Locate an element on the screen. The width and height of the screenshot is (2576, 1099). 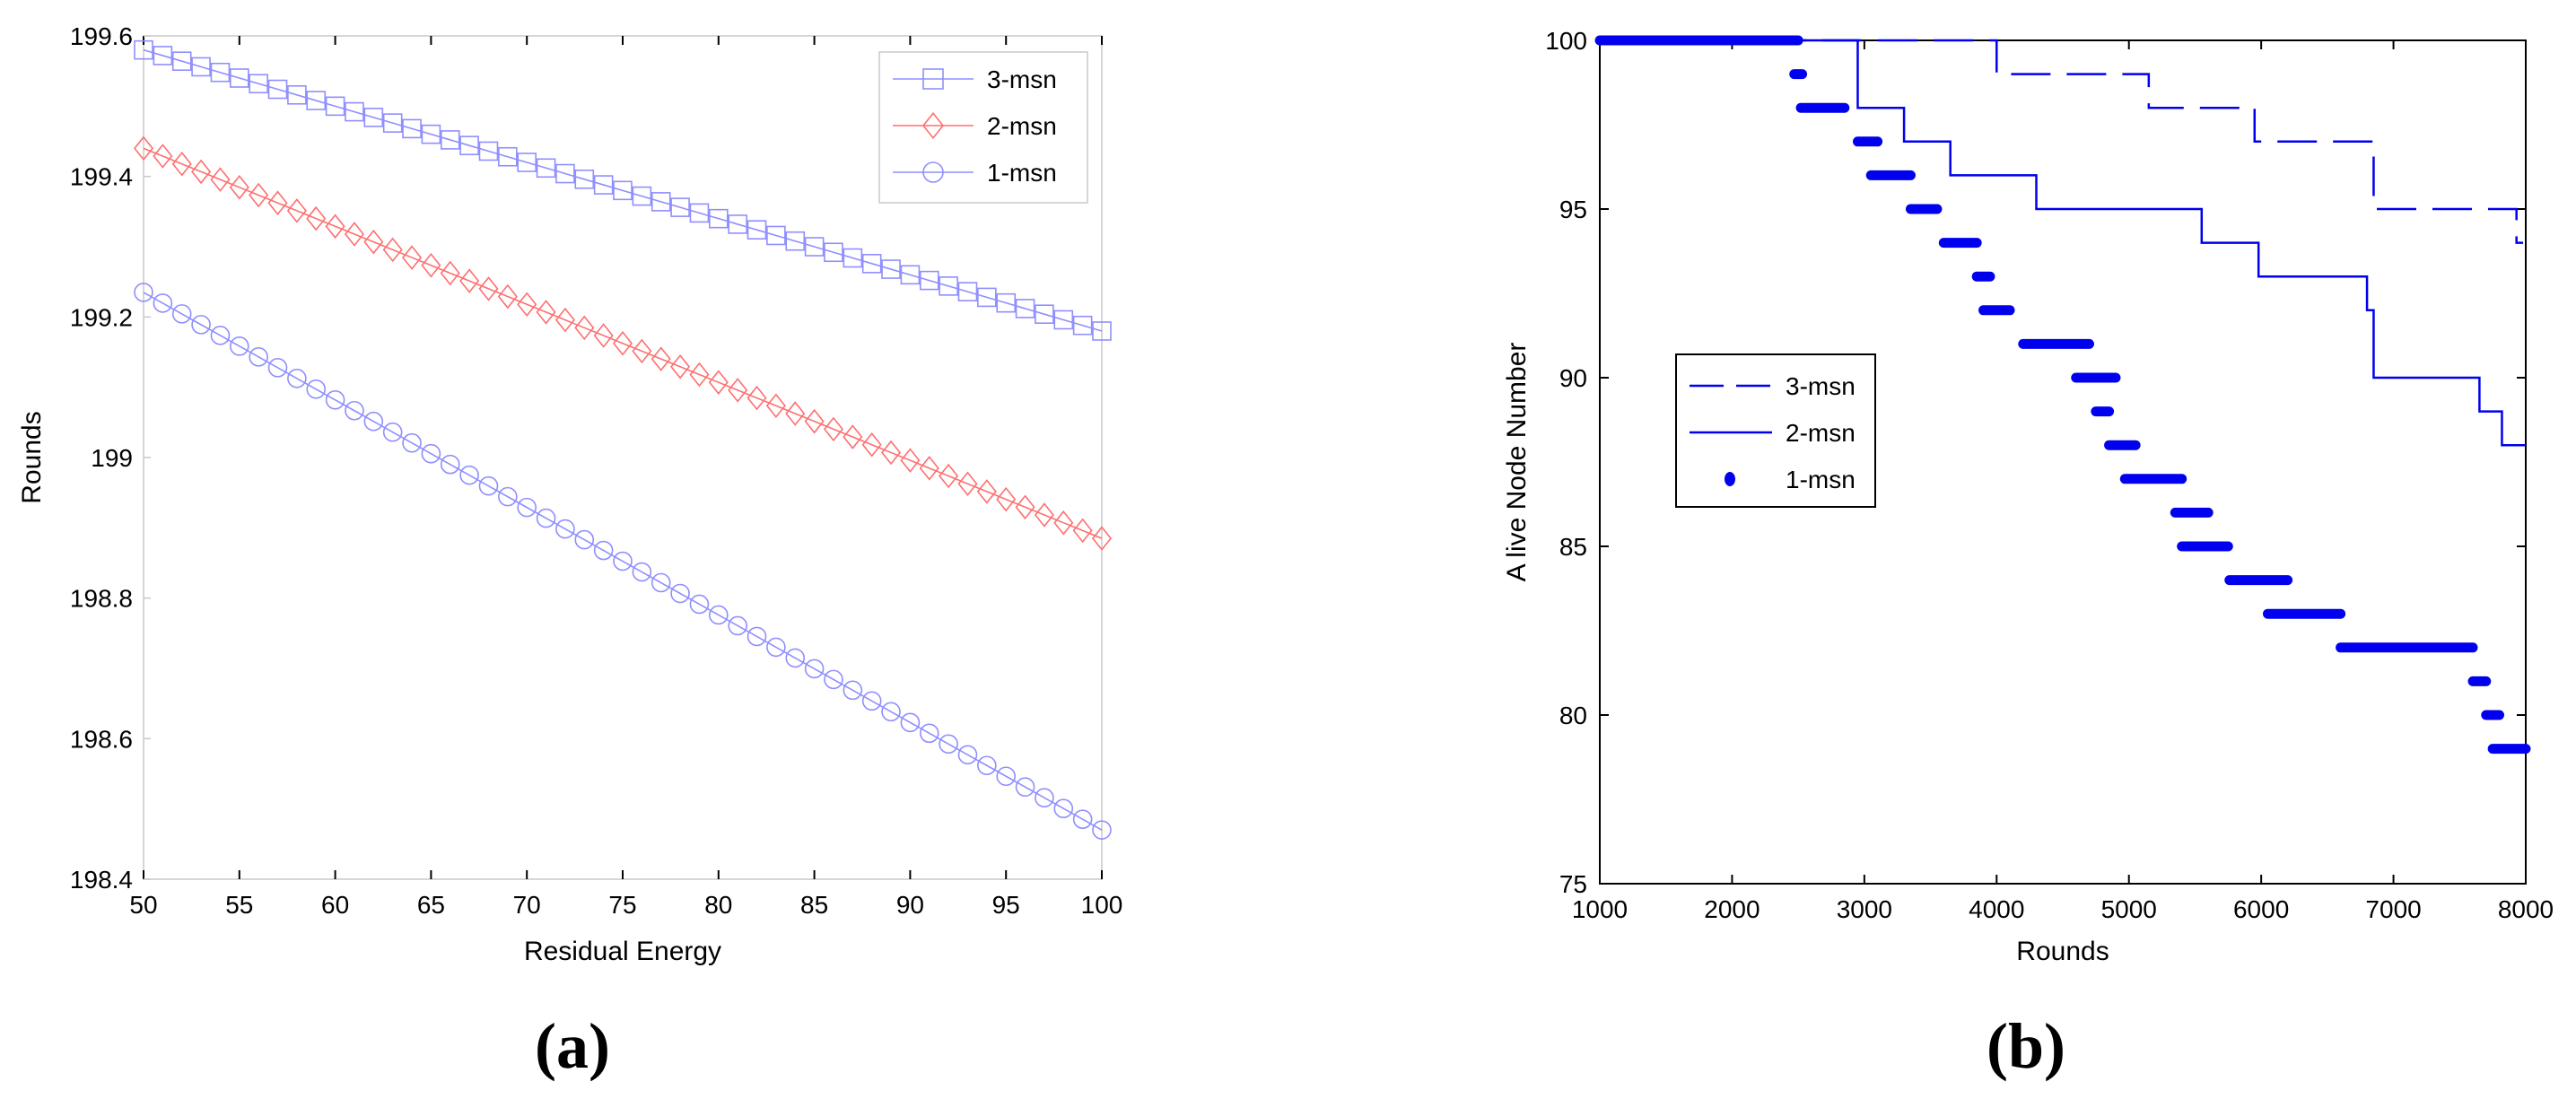
y-tick-label-a: 198.4 is located at coordinates (101, 880).